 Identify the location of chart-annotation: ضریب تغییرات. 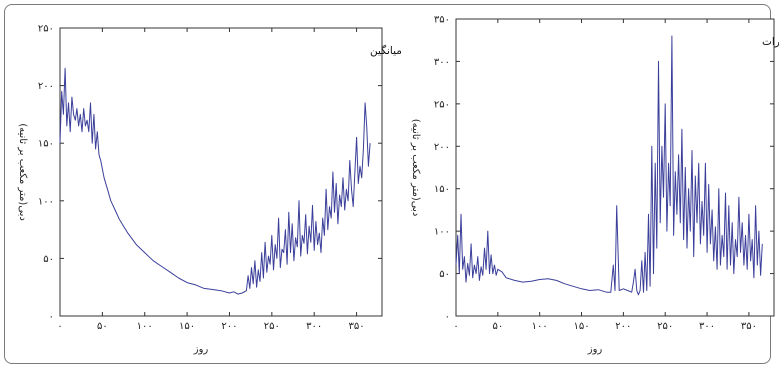
(770, 42).